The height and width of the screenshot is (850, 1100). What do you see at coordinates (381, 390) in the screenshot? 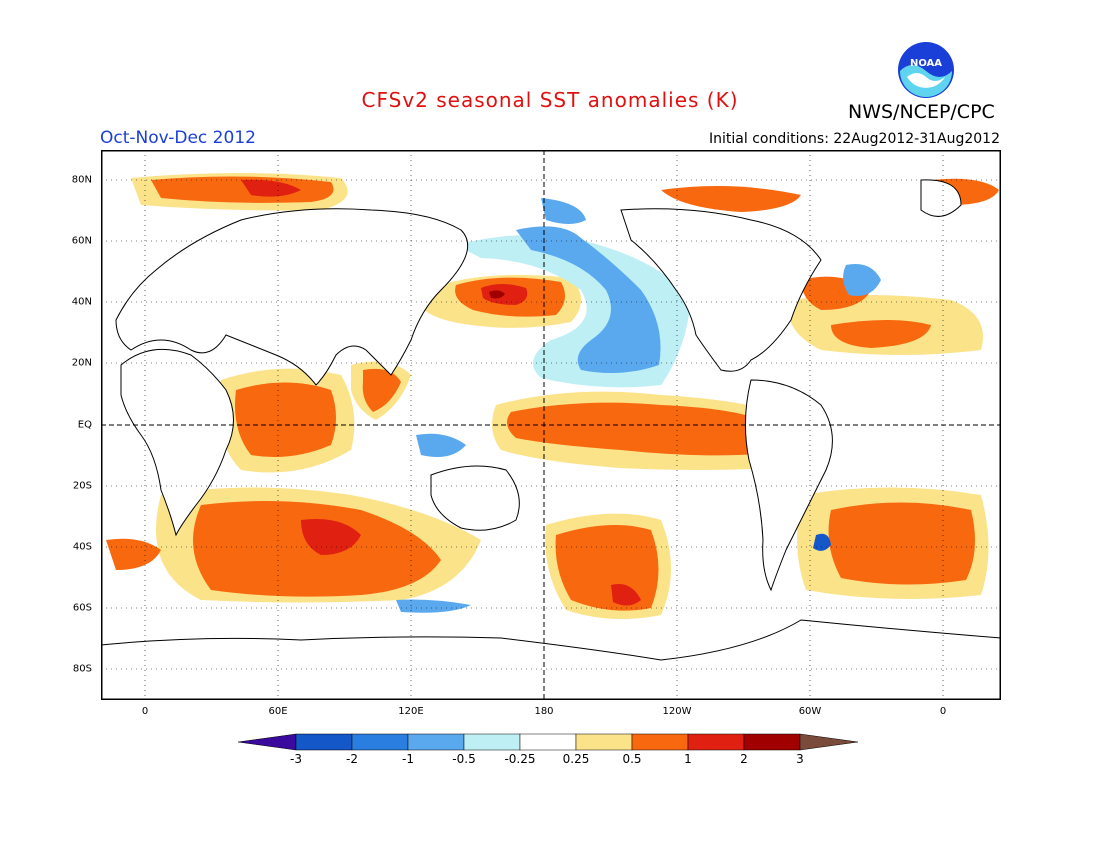
I see `anomaly-warm-philippine-sea-core` at bounding box center [381, 390].